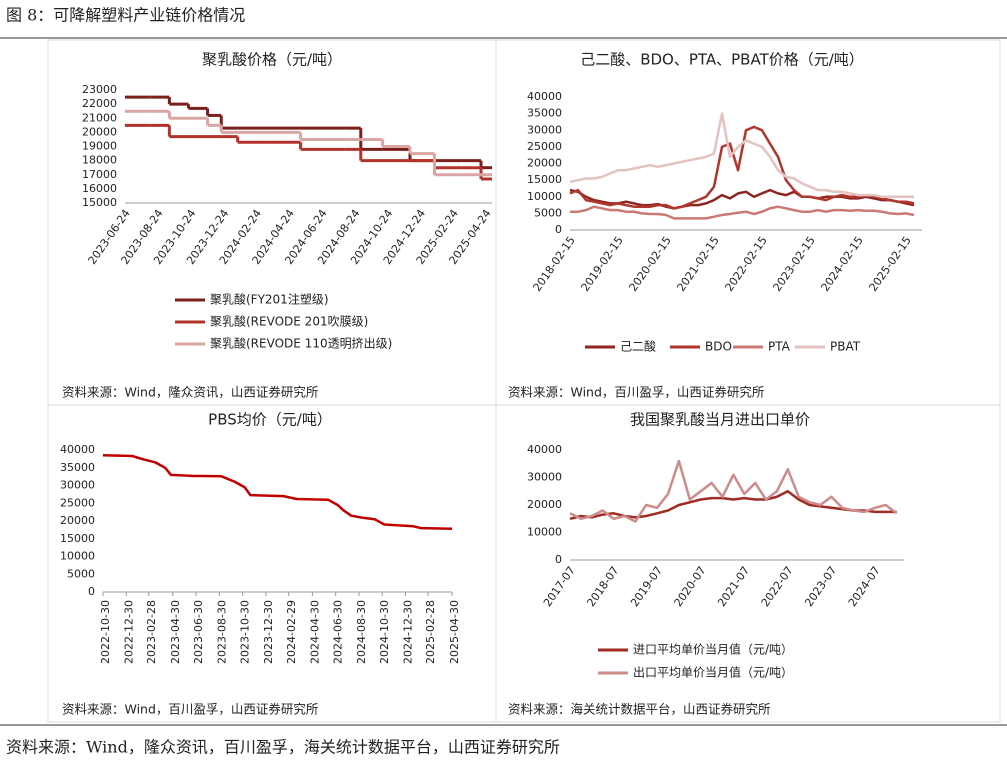 This screenshot has width=1007, height=766. Describe the element at coordinates (283, 747) in the screenshot. I see `figure-source: 资料来源：Wind，隆众资讯，百川盈孚，海关统计数据平台，山西证券研究所` at that location.